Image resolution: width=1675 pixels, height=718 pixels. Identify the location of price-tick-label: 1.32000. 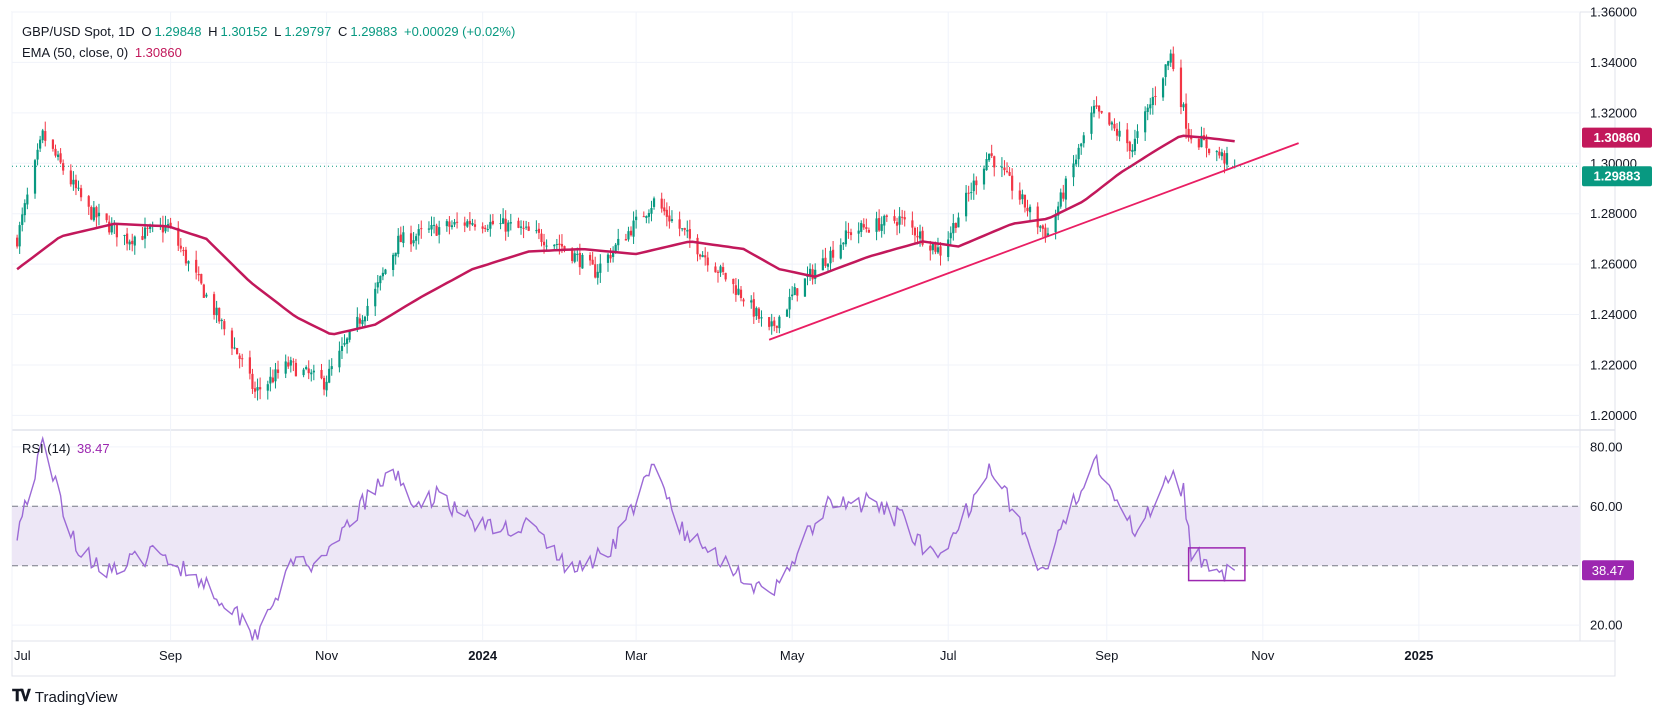
(1613, 112).